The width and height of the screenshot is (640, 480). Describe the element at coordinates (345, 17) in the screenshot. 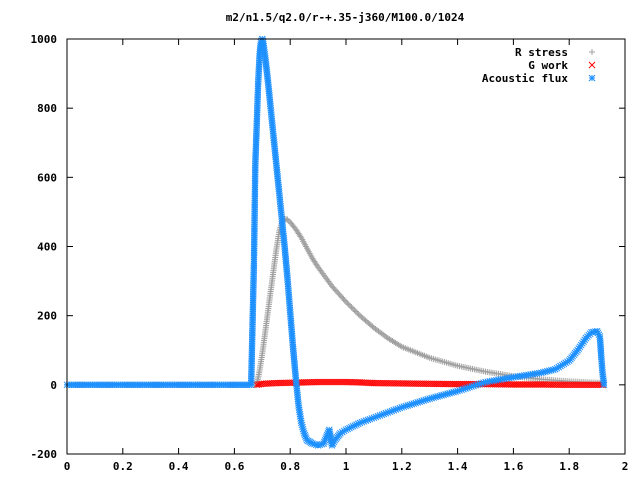

I see `chart-title: m2/n1.5/q2.0/r-+.35-j360/M100.0/1024` at that location.